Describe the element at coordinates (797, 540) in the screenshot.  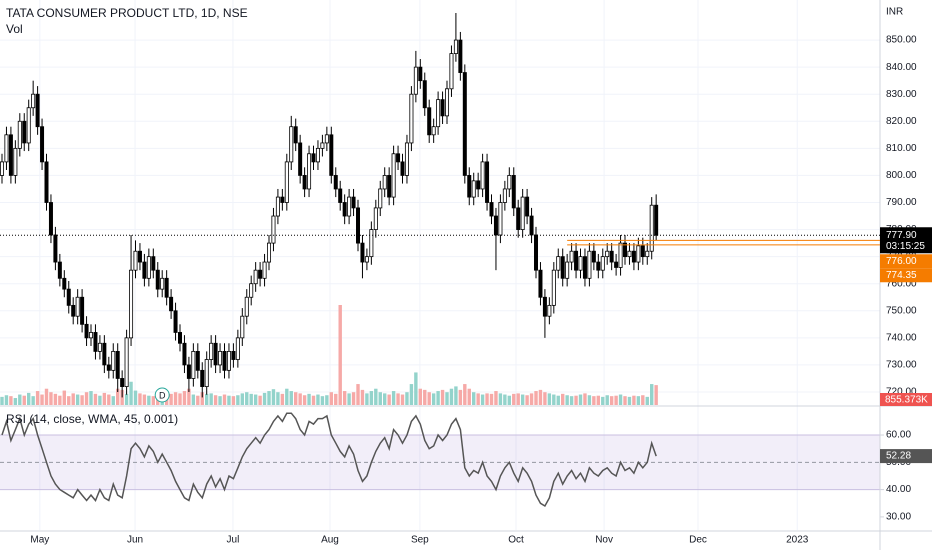
I see `x-tick-label: 2023` at that location.